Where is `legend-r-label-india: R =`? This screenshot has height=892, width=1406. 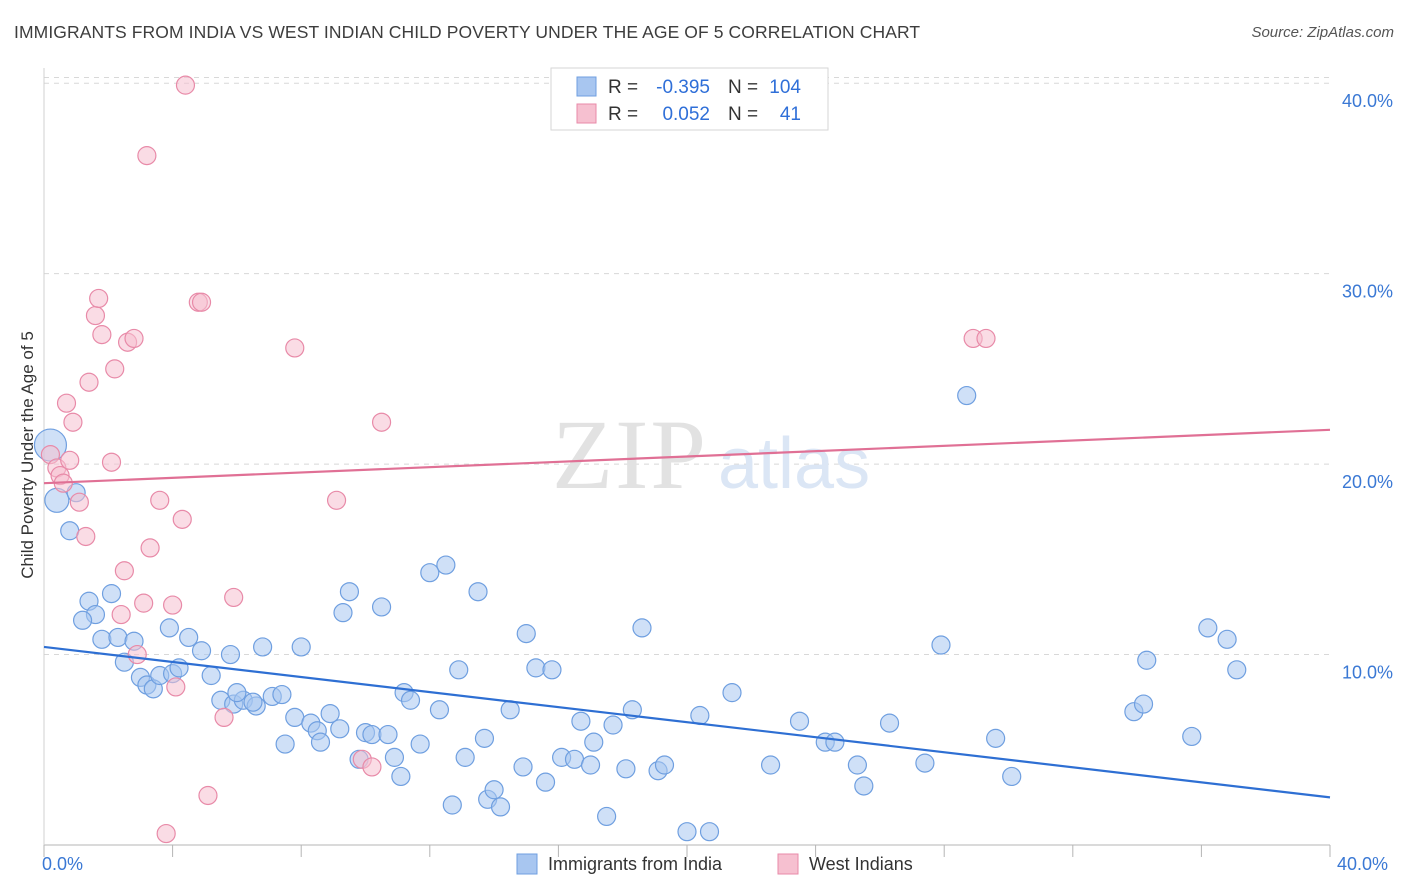 legend-r-label-india: R = is located at coordinates (623, 87).